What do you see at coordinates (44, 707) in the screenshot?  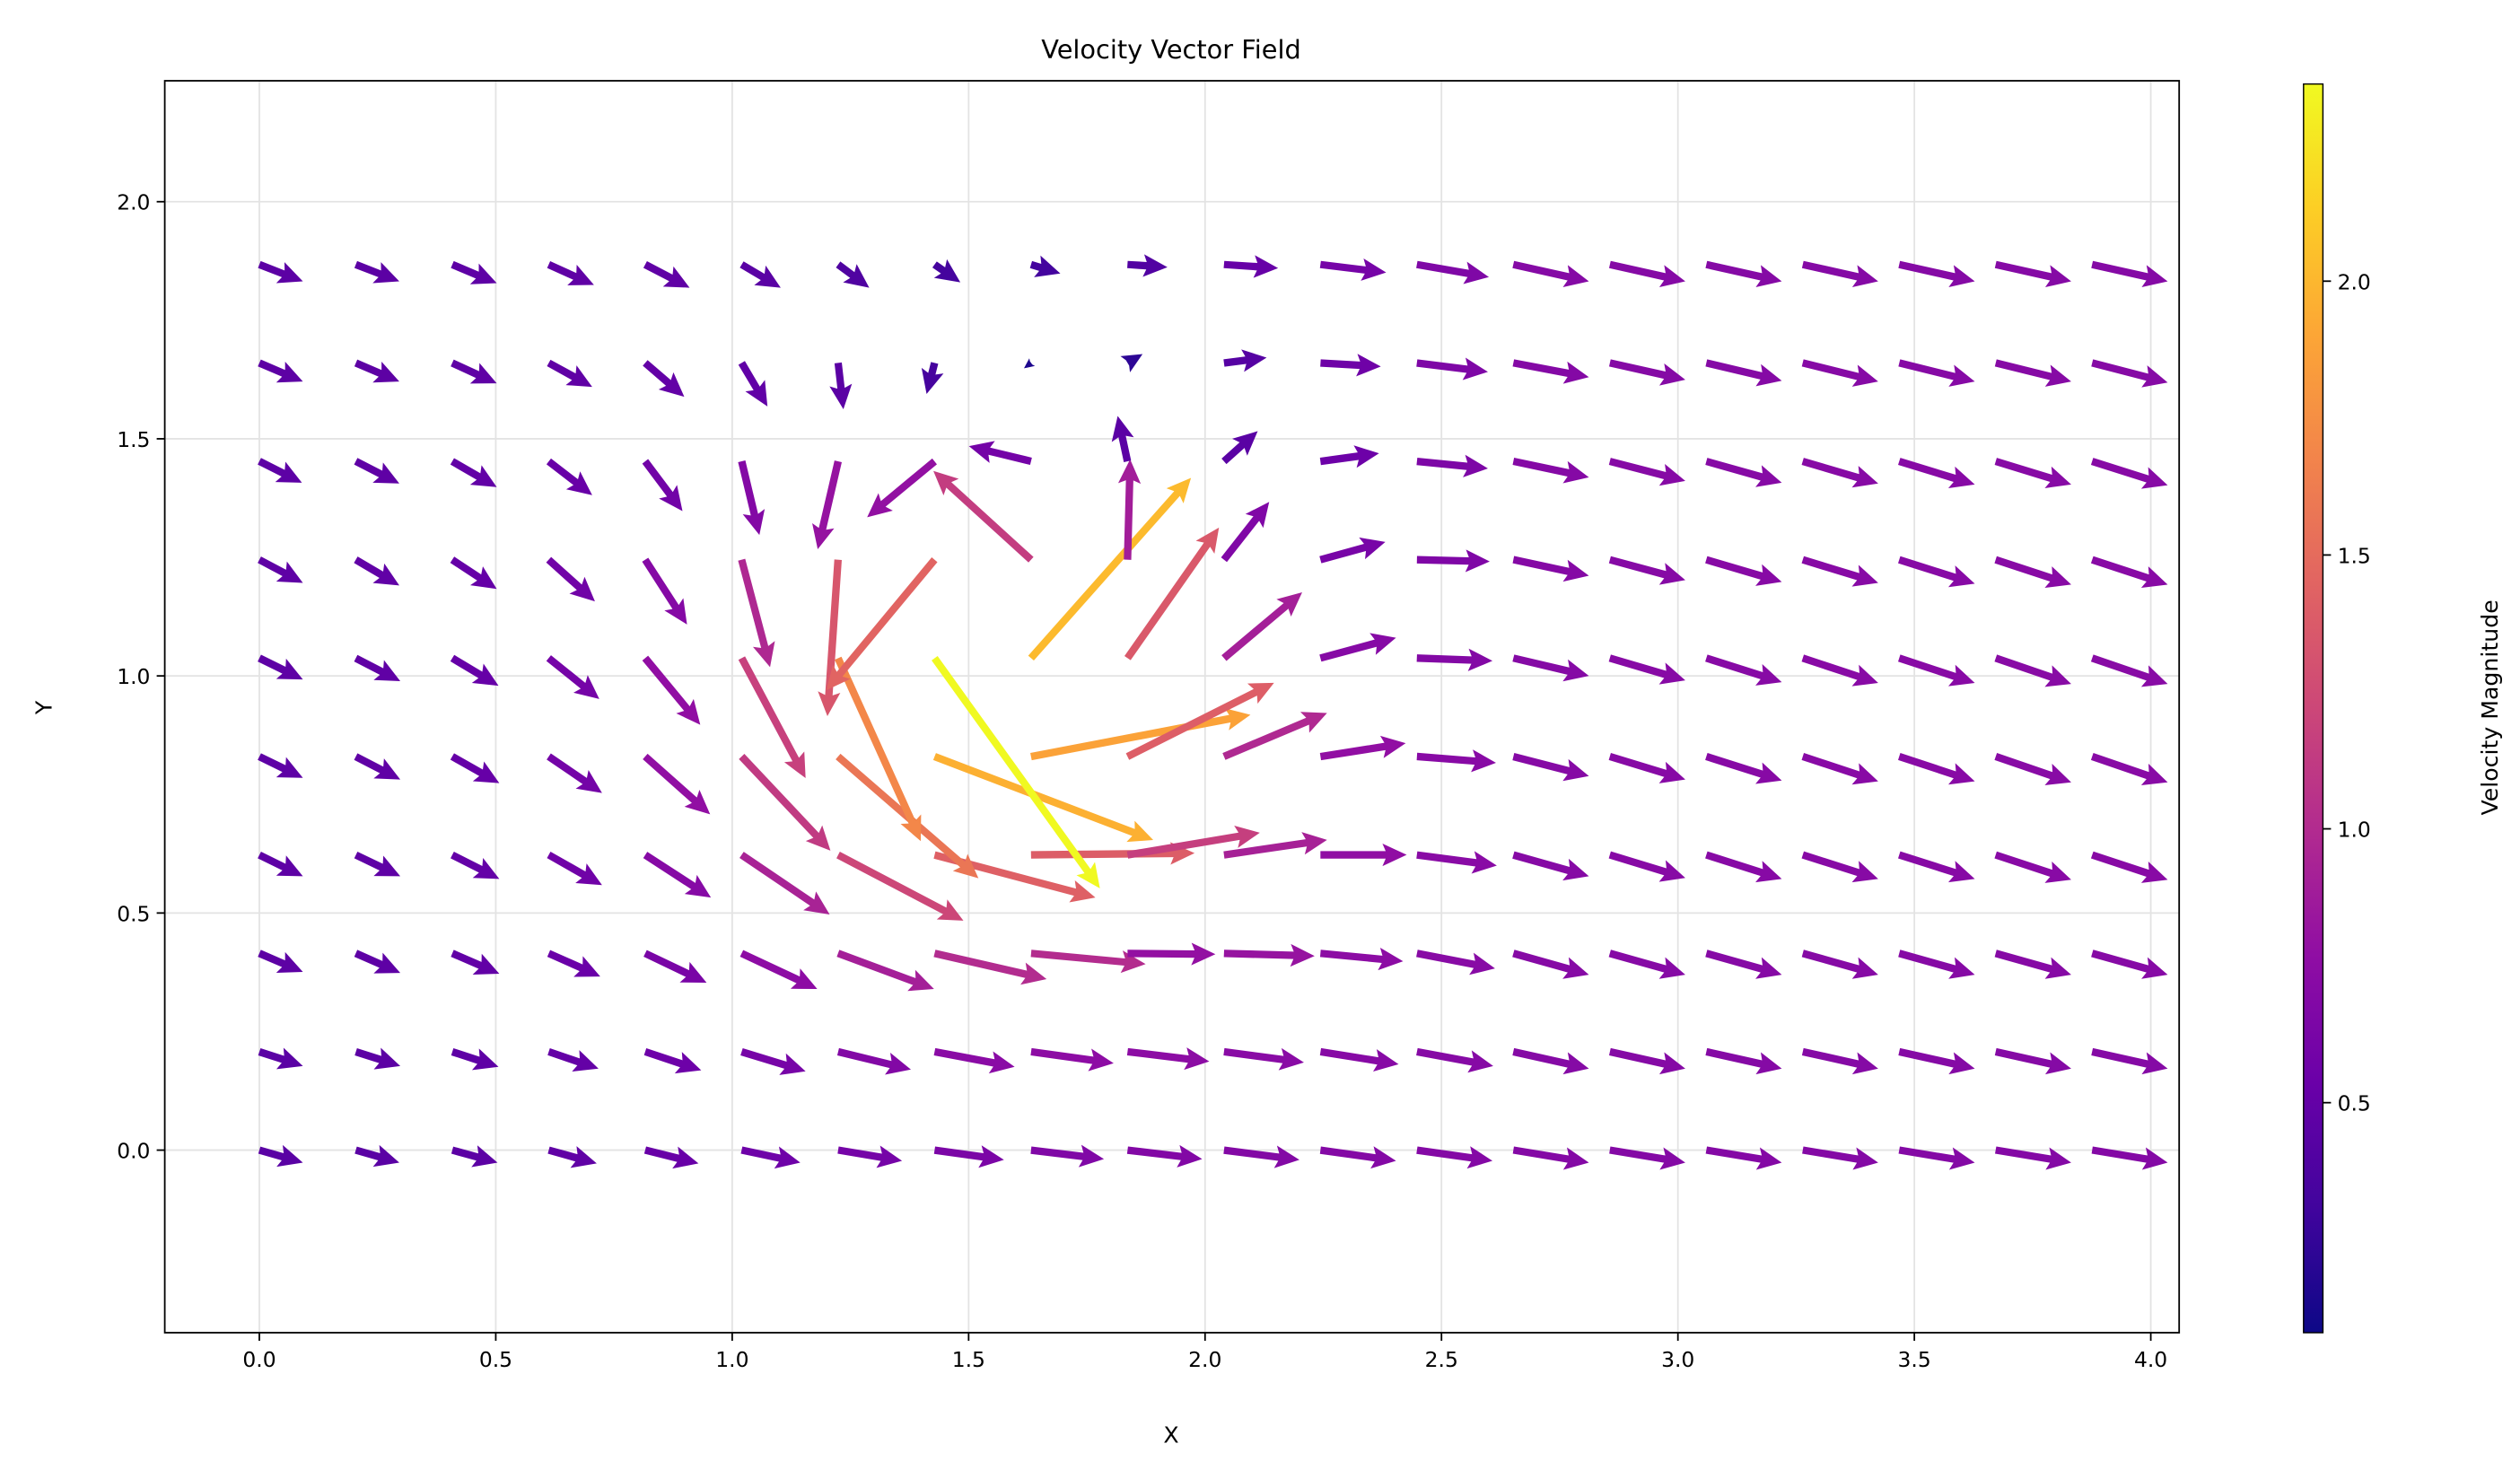 I see `y-axis-label: Y` at bounding box center [44, 707].